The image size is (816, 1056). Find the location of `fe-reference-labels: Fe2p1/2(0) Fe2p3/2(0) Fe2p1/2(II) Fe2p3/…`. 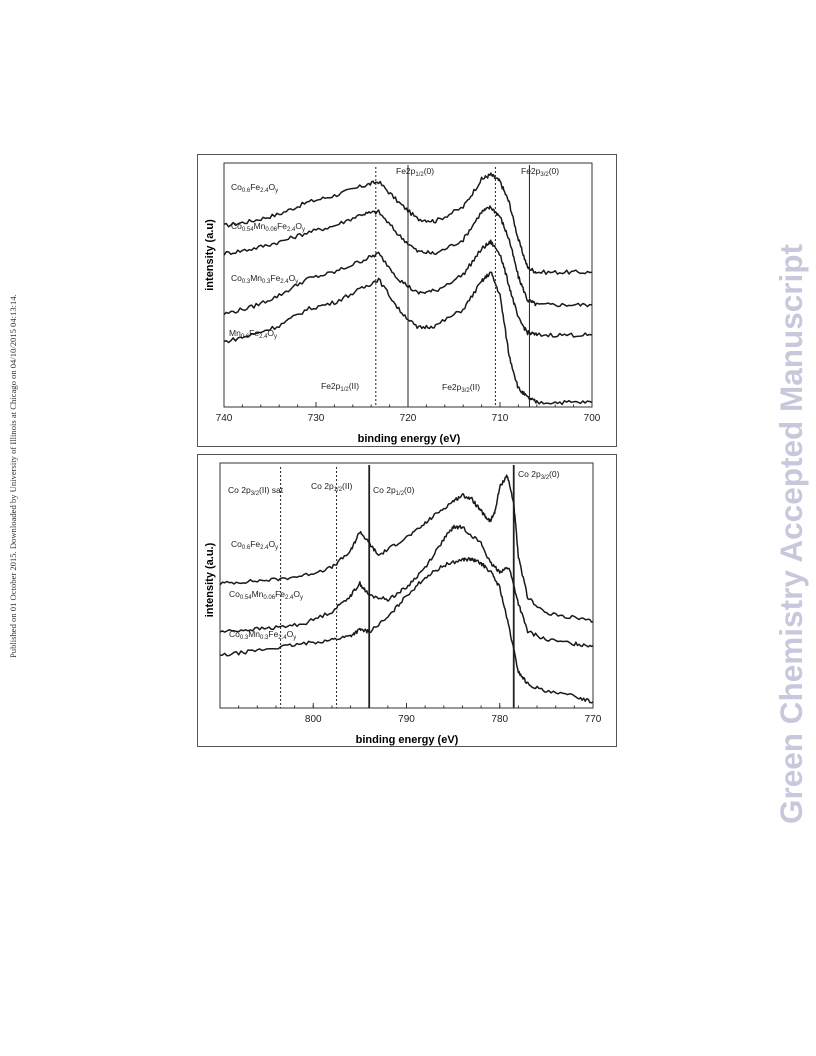

fe-reference-labels: Fe2p1/2(0) Fe2p3/2(0) Fe2p1/2(II) Fe2p3/… is located at coordinates (440, 280).